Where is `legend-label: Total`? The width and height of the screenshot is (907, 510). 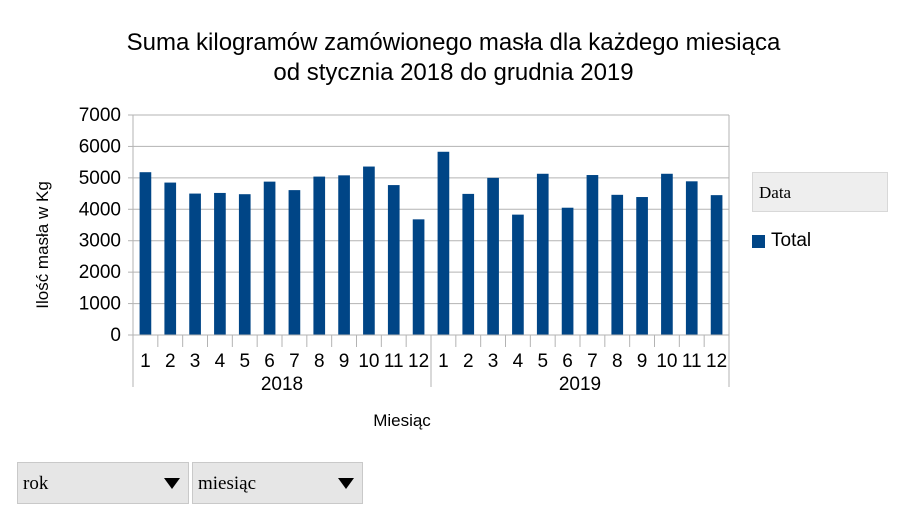
legend-label: Total is located at coordinates (791, 240).